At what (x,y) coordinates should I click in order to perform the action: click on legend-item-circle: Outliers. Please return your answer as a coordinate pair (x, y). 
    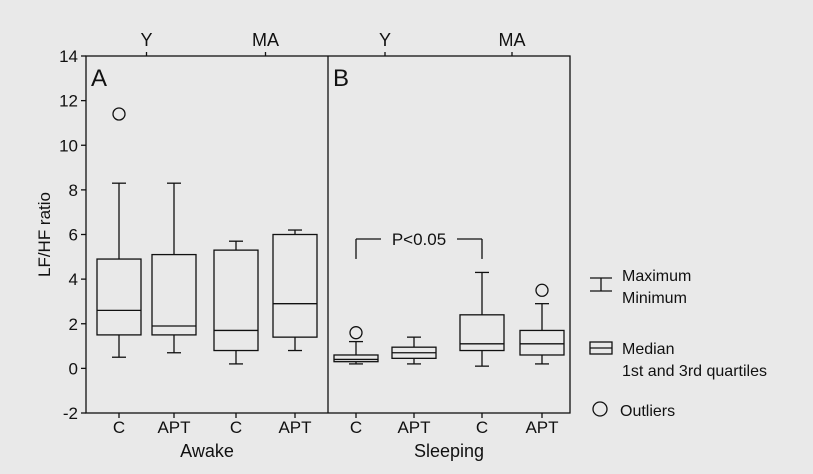
    Looking at the image, I should click on (633, 410).